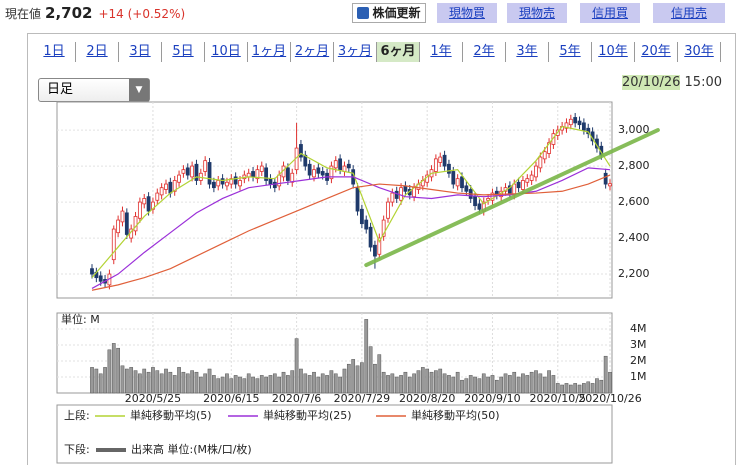 The height and width of the screenshot is (465, 737). Describe the element at coordinates (355, 52) in the screenshot. I see `period-tab: 3ヶ月` at that location.